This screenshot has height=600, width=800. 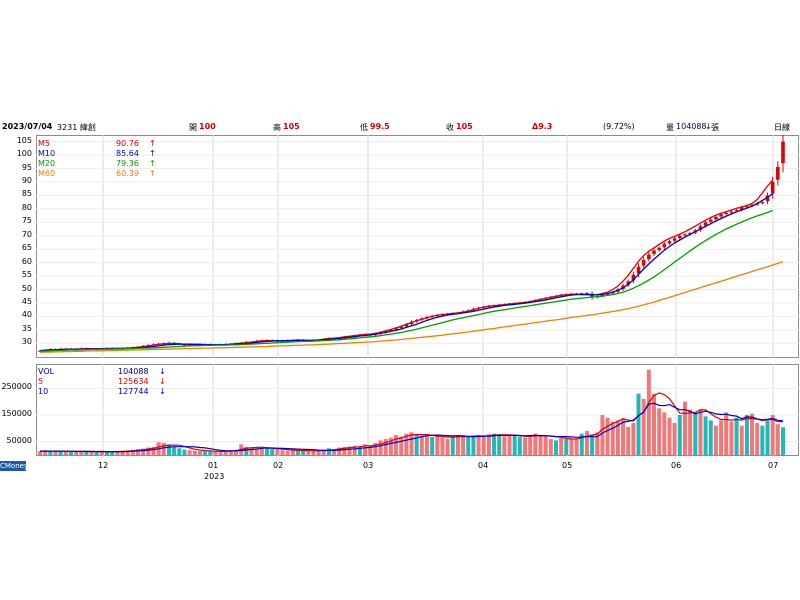 I want to click on price-y-tick: 60, so click(x=26, y=261).